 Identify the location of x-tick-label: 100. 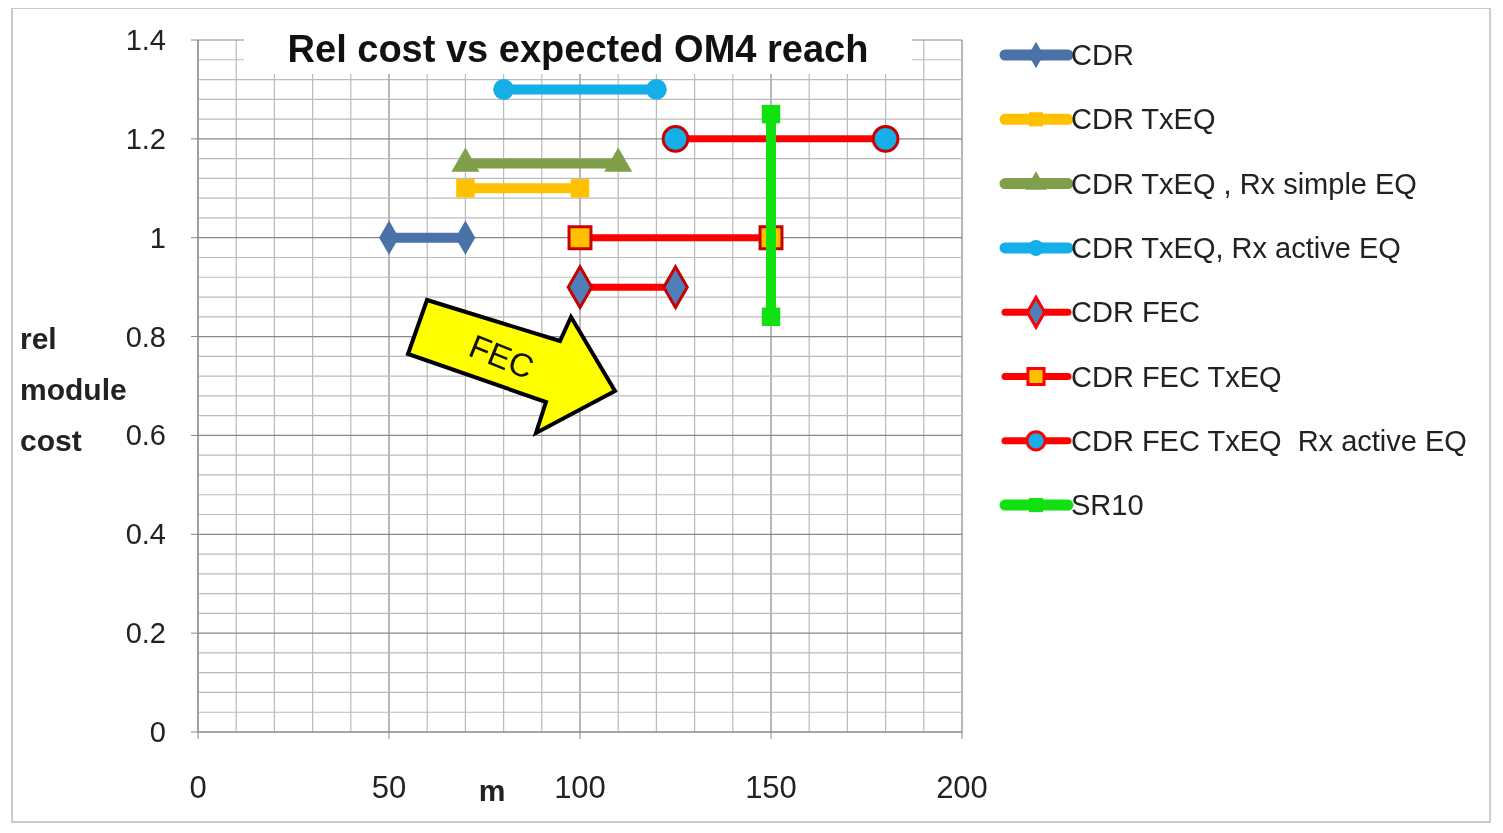
(580, 787).